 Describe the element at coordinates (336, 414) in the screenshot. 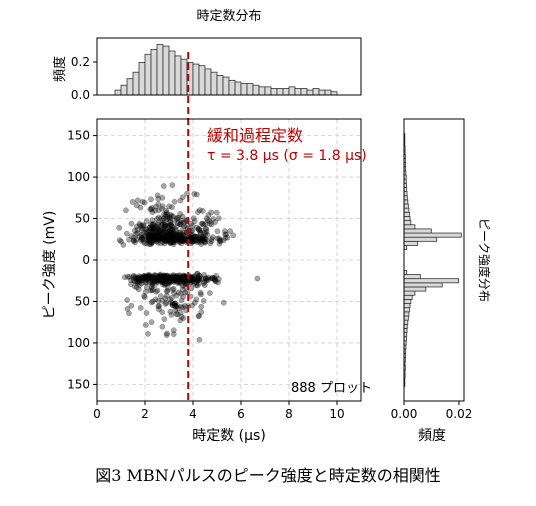

I see `x-tick-label: 10` at that location.